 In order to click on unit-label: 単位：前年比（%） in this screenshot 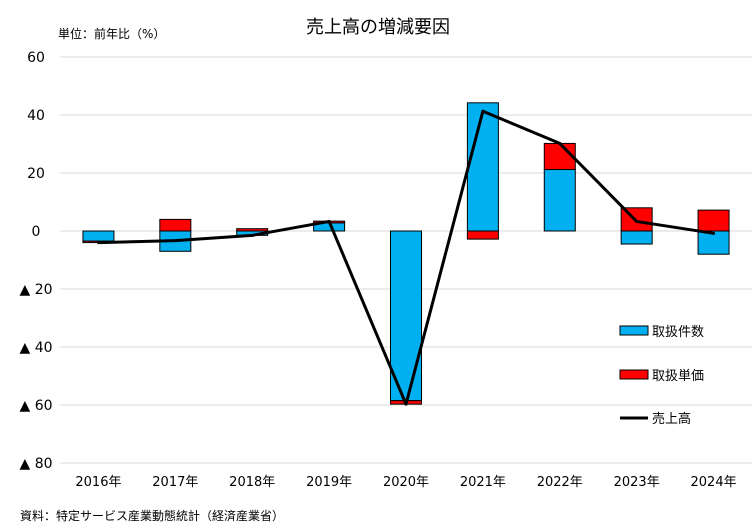, I will do `click(112, 34)`.